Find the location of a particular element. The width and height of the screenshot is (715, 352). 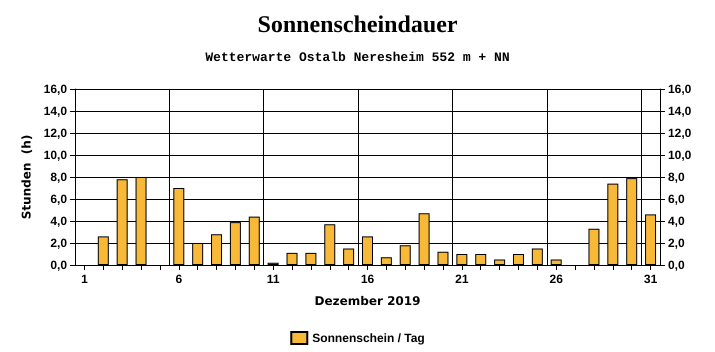

x-tick-label: 21 is located at coordinates (462, 279).